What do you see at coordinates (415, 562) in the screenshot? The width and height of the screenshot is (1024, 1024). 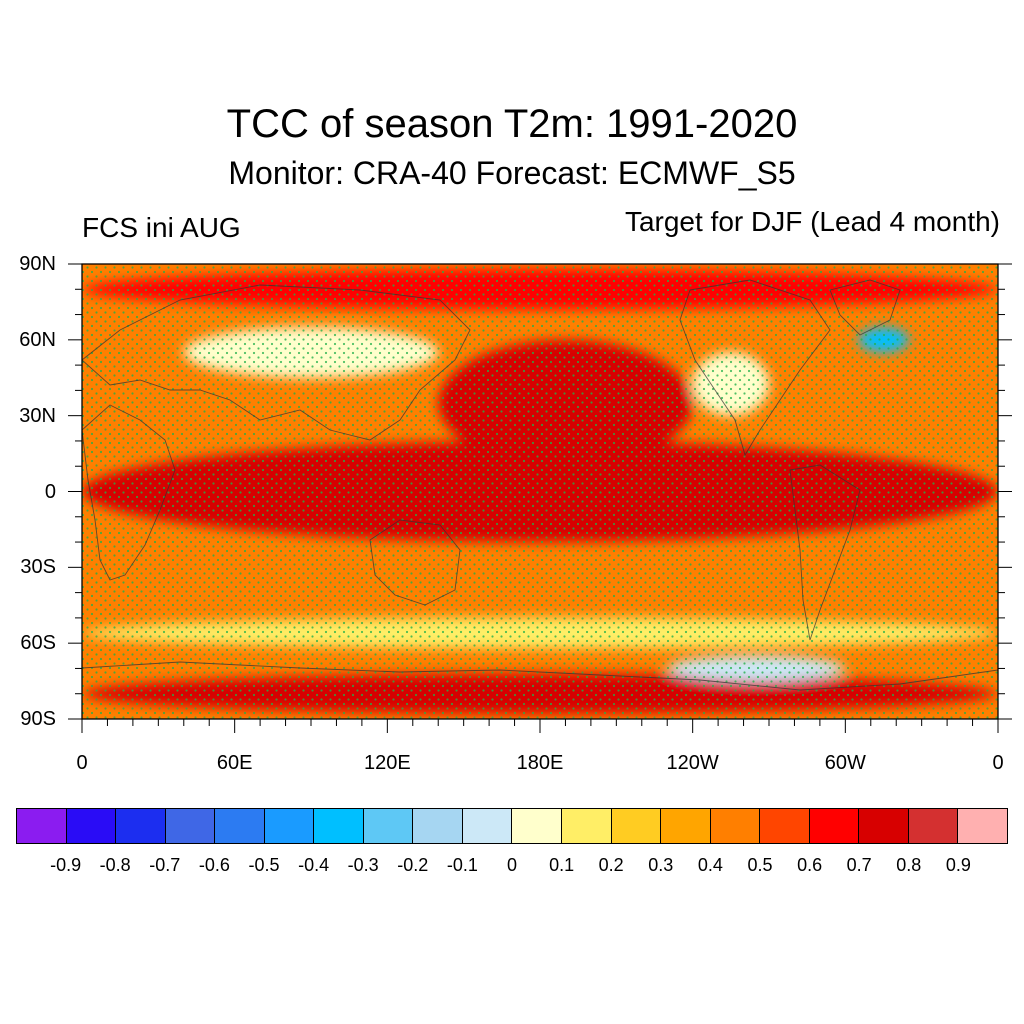 I see `coastline-australia` at bounding box center [415, 562].